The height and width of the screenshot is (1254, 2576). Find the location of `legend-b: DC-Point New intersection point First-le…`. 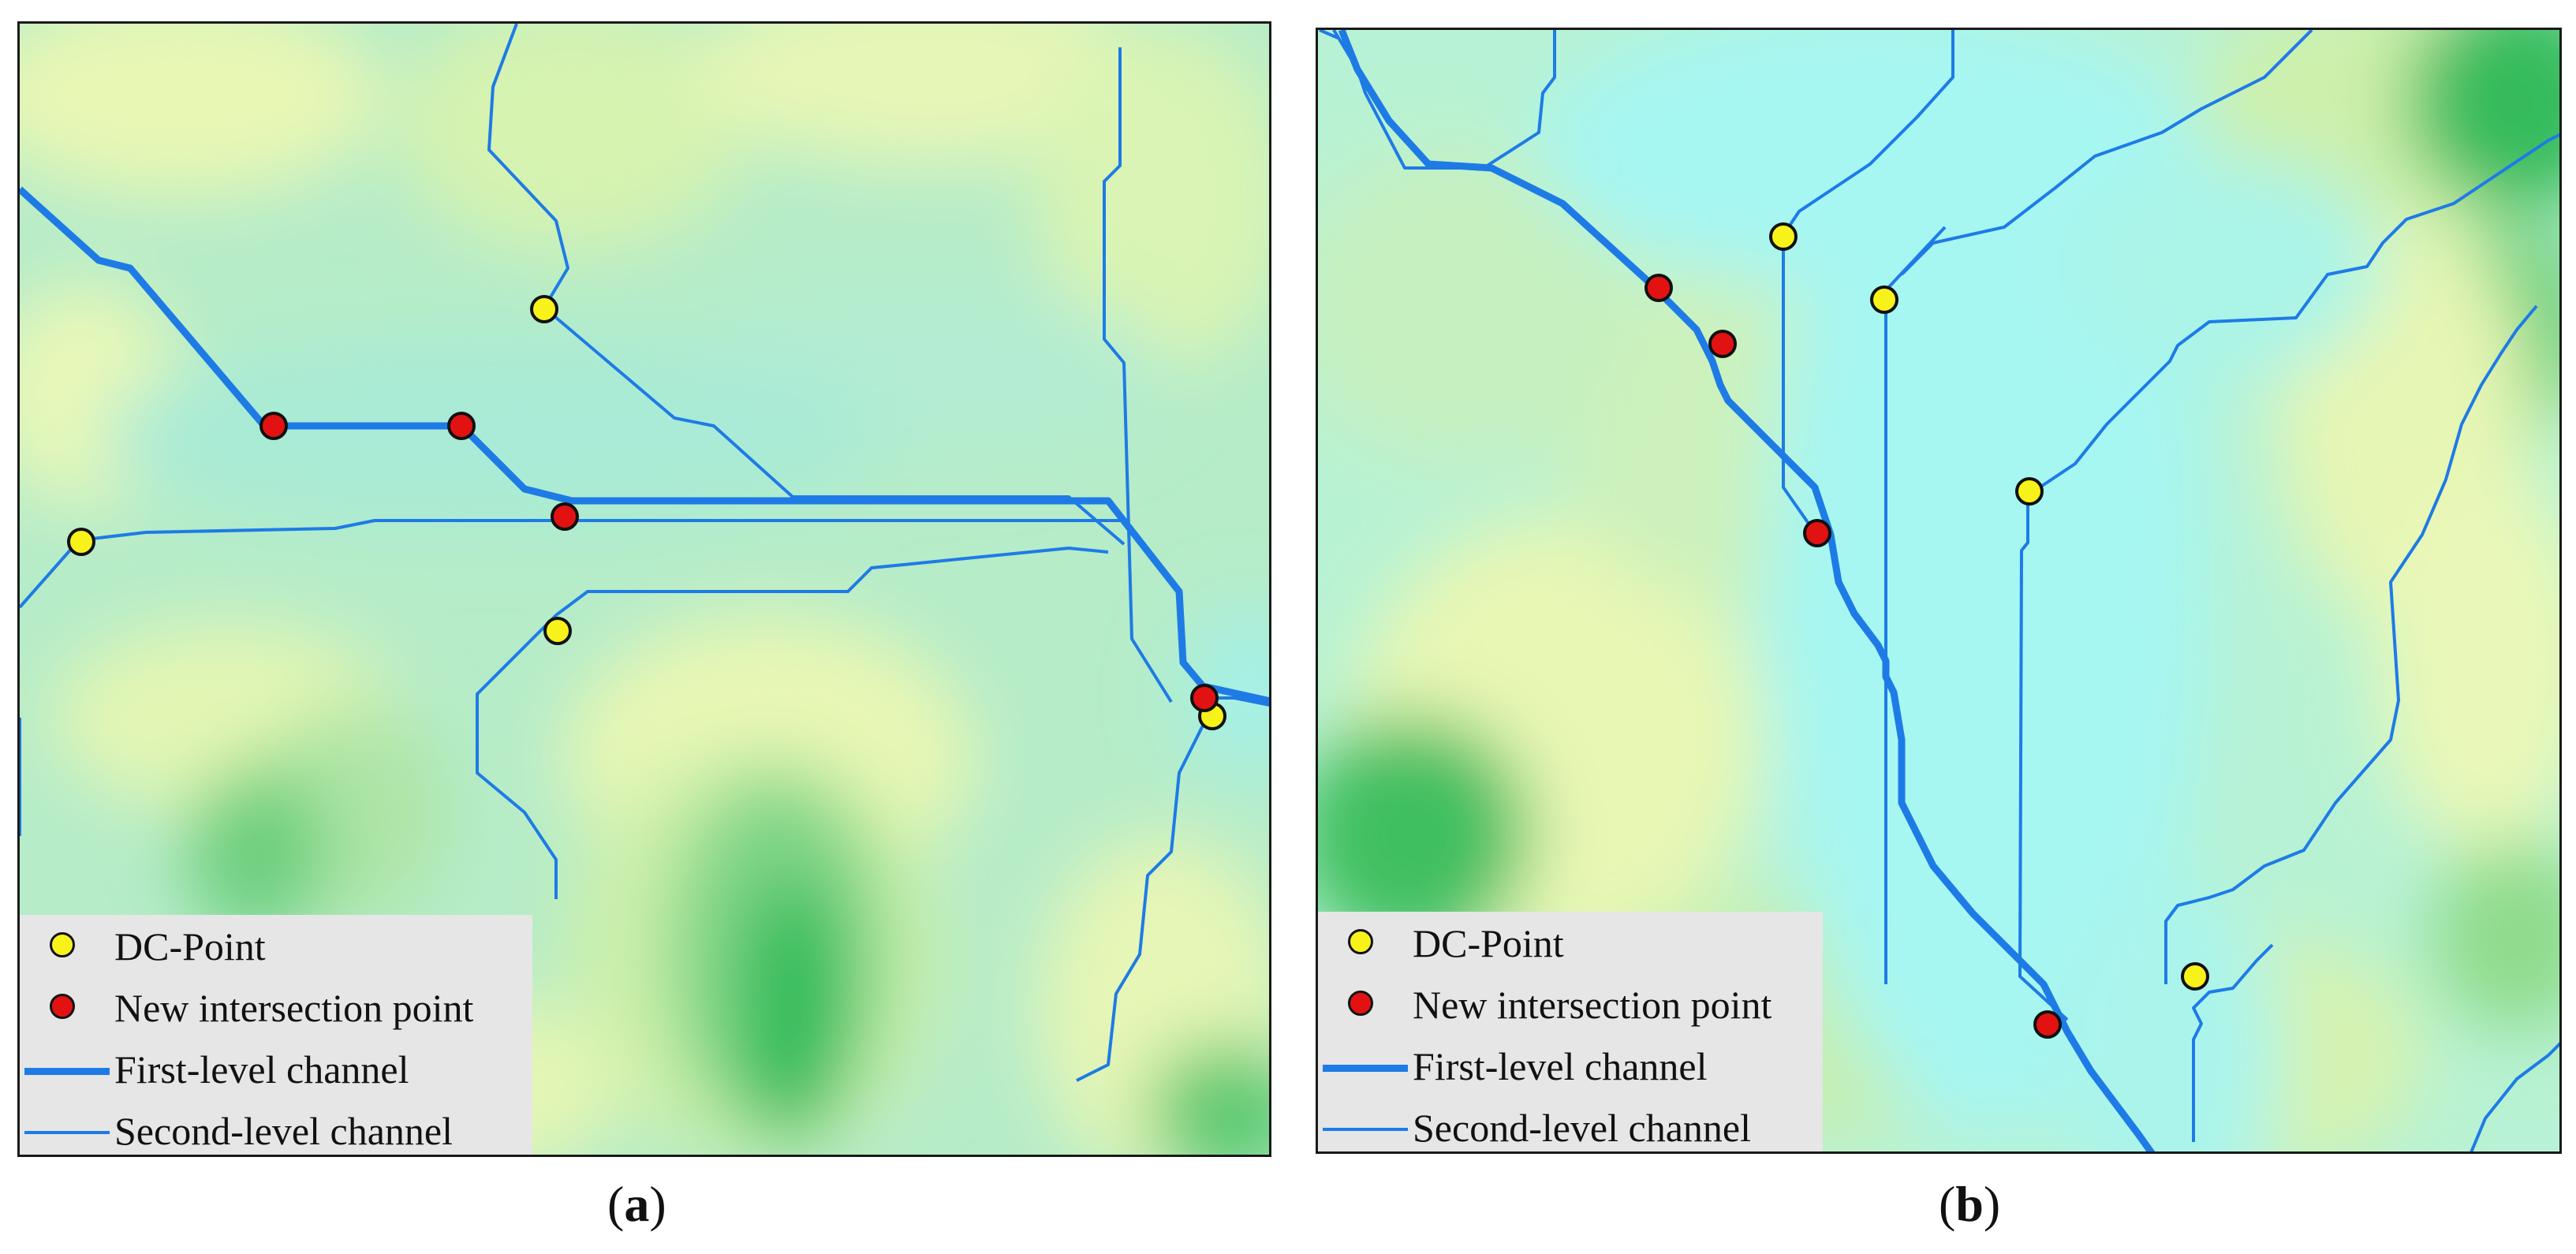

legend-b: DC-Point New intersection point First-le… is located at coordinates (1570, 1031).